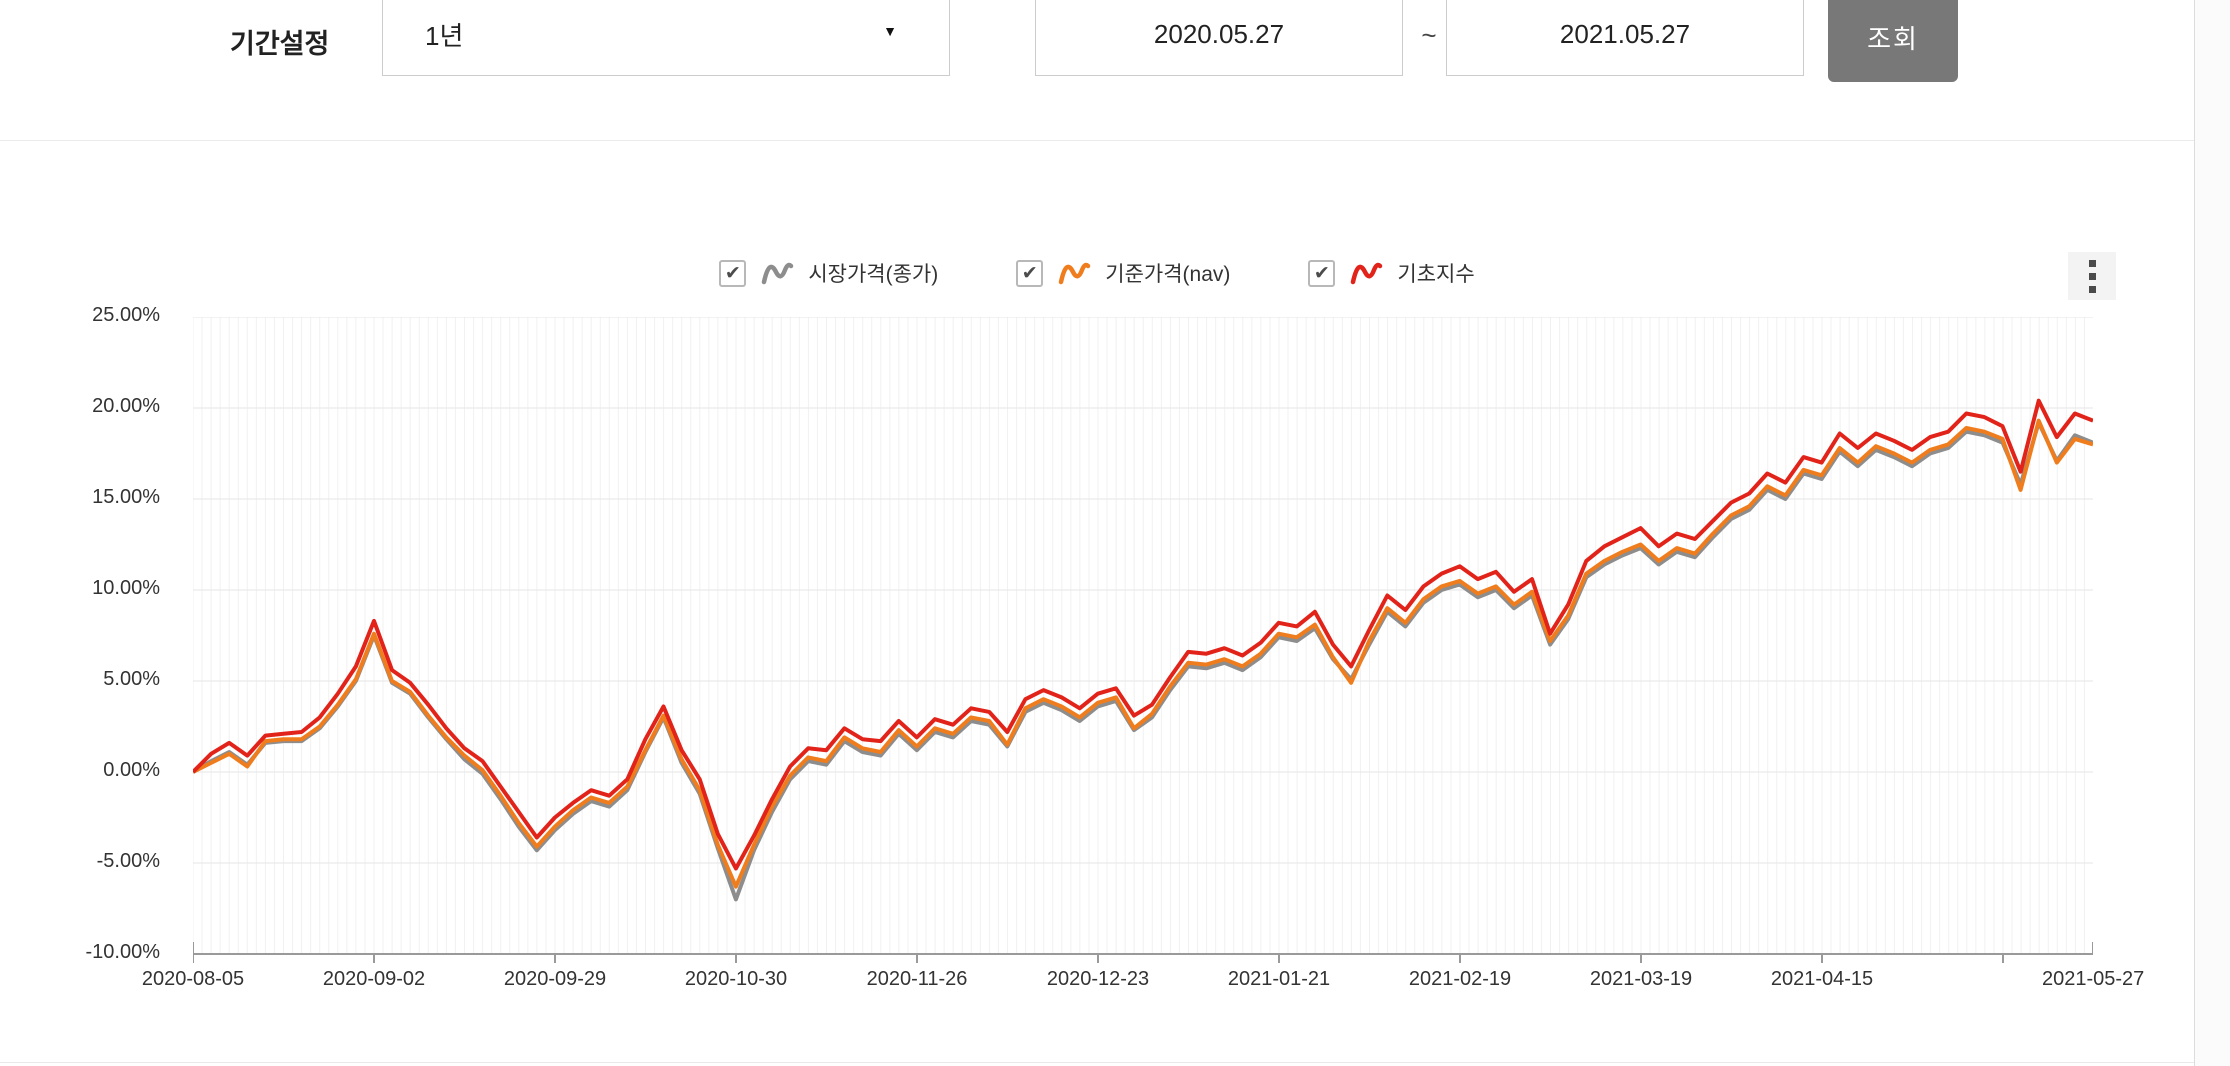 The image size is (2230, 1066). I want to click on period-toolbar: 기간설정 1년 ▼ 2020.05.27 ~ 2021.05.27 조회, so click(1115, 70).